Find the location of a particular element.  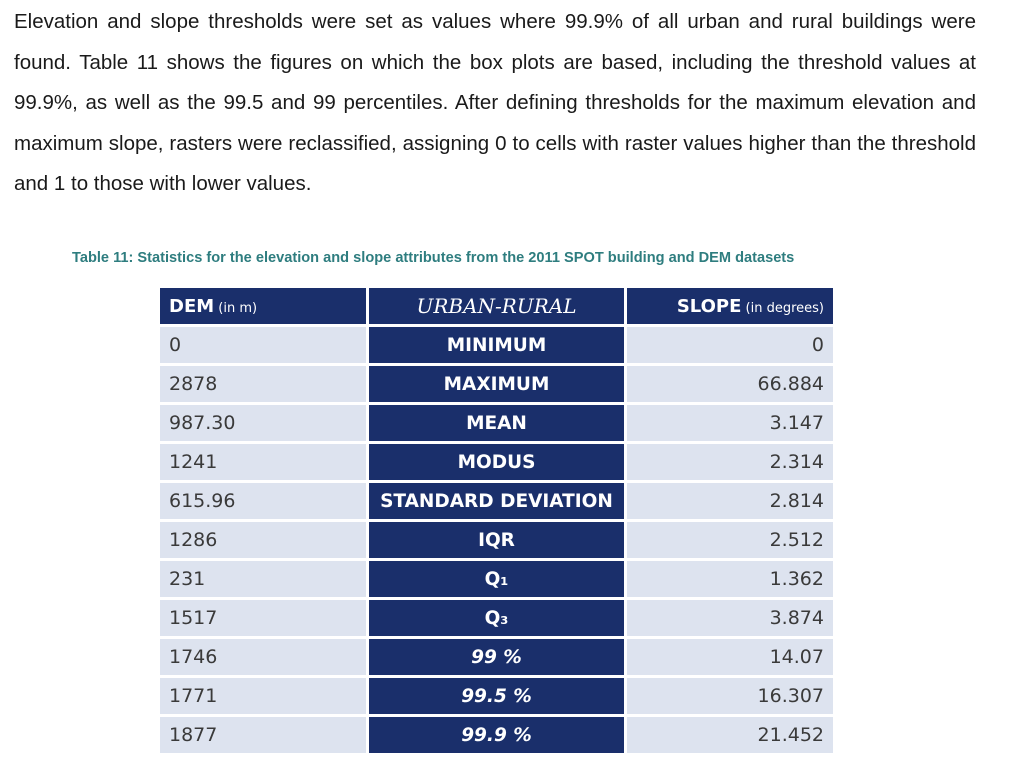

table-row: 1771 99.5 % 16.307 is located at coordinates (496, 696).